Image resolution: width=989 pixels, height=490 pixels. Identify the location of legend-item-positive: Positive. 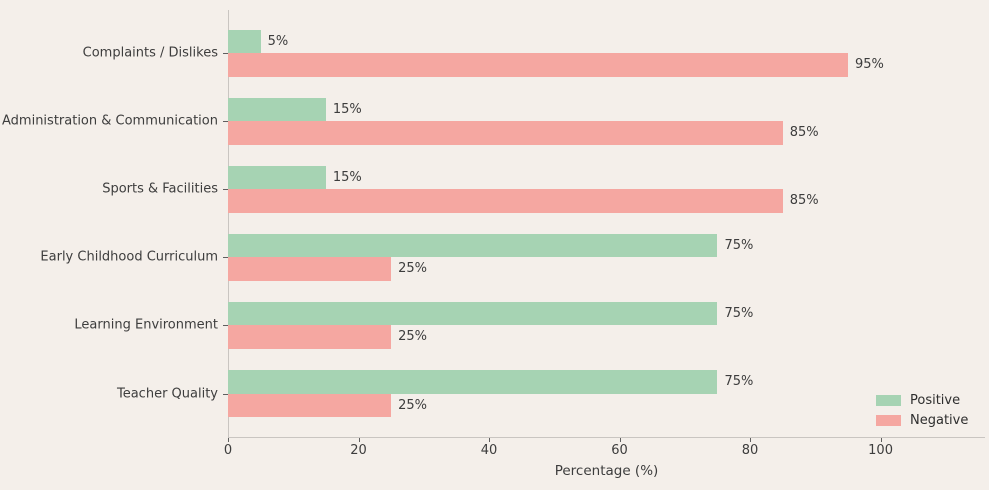
(922, 400).